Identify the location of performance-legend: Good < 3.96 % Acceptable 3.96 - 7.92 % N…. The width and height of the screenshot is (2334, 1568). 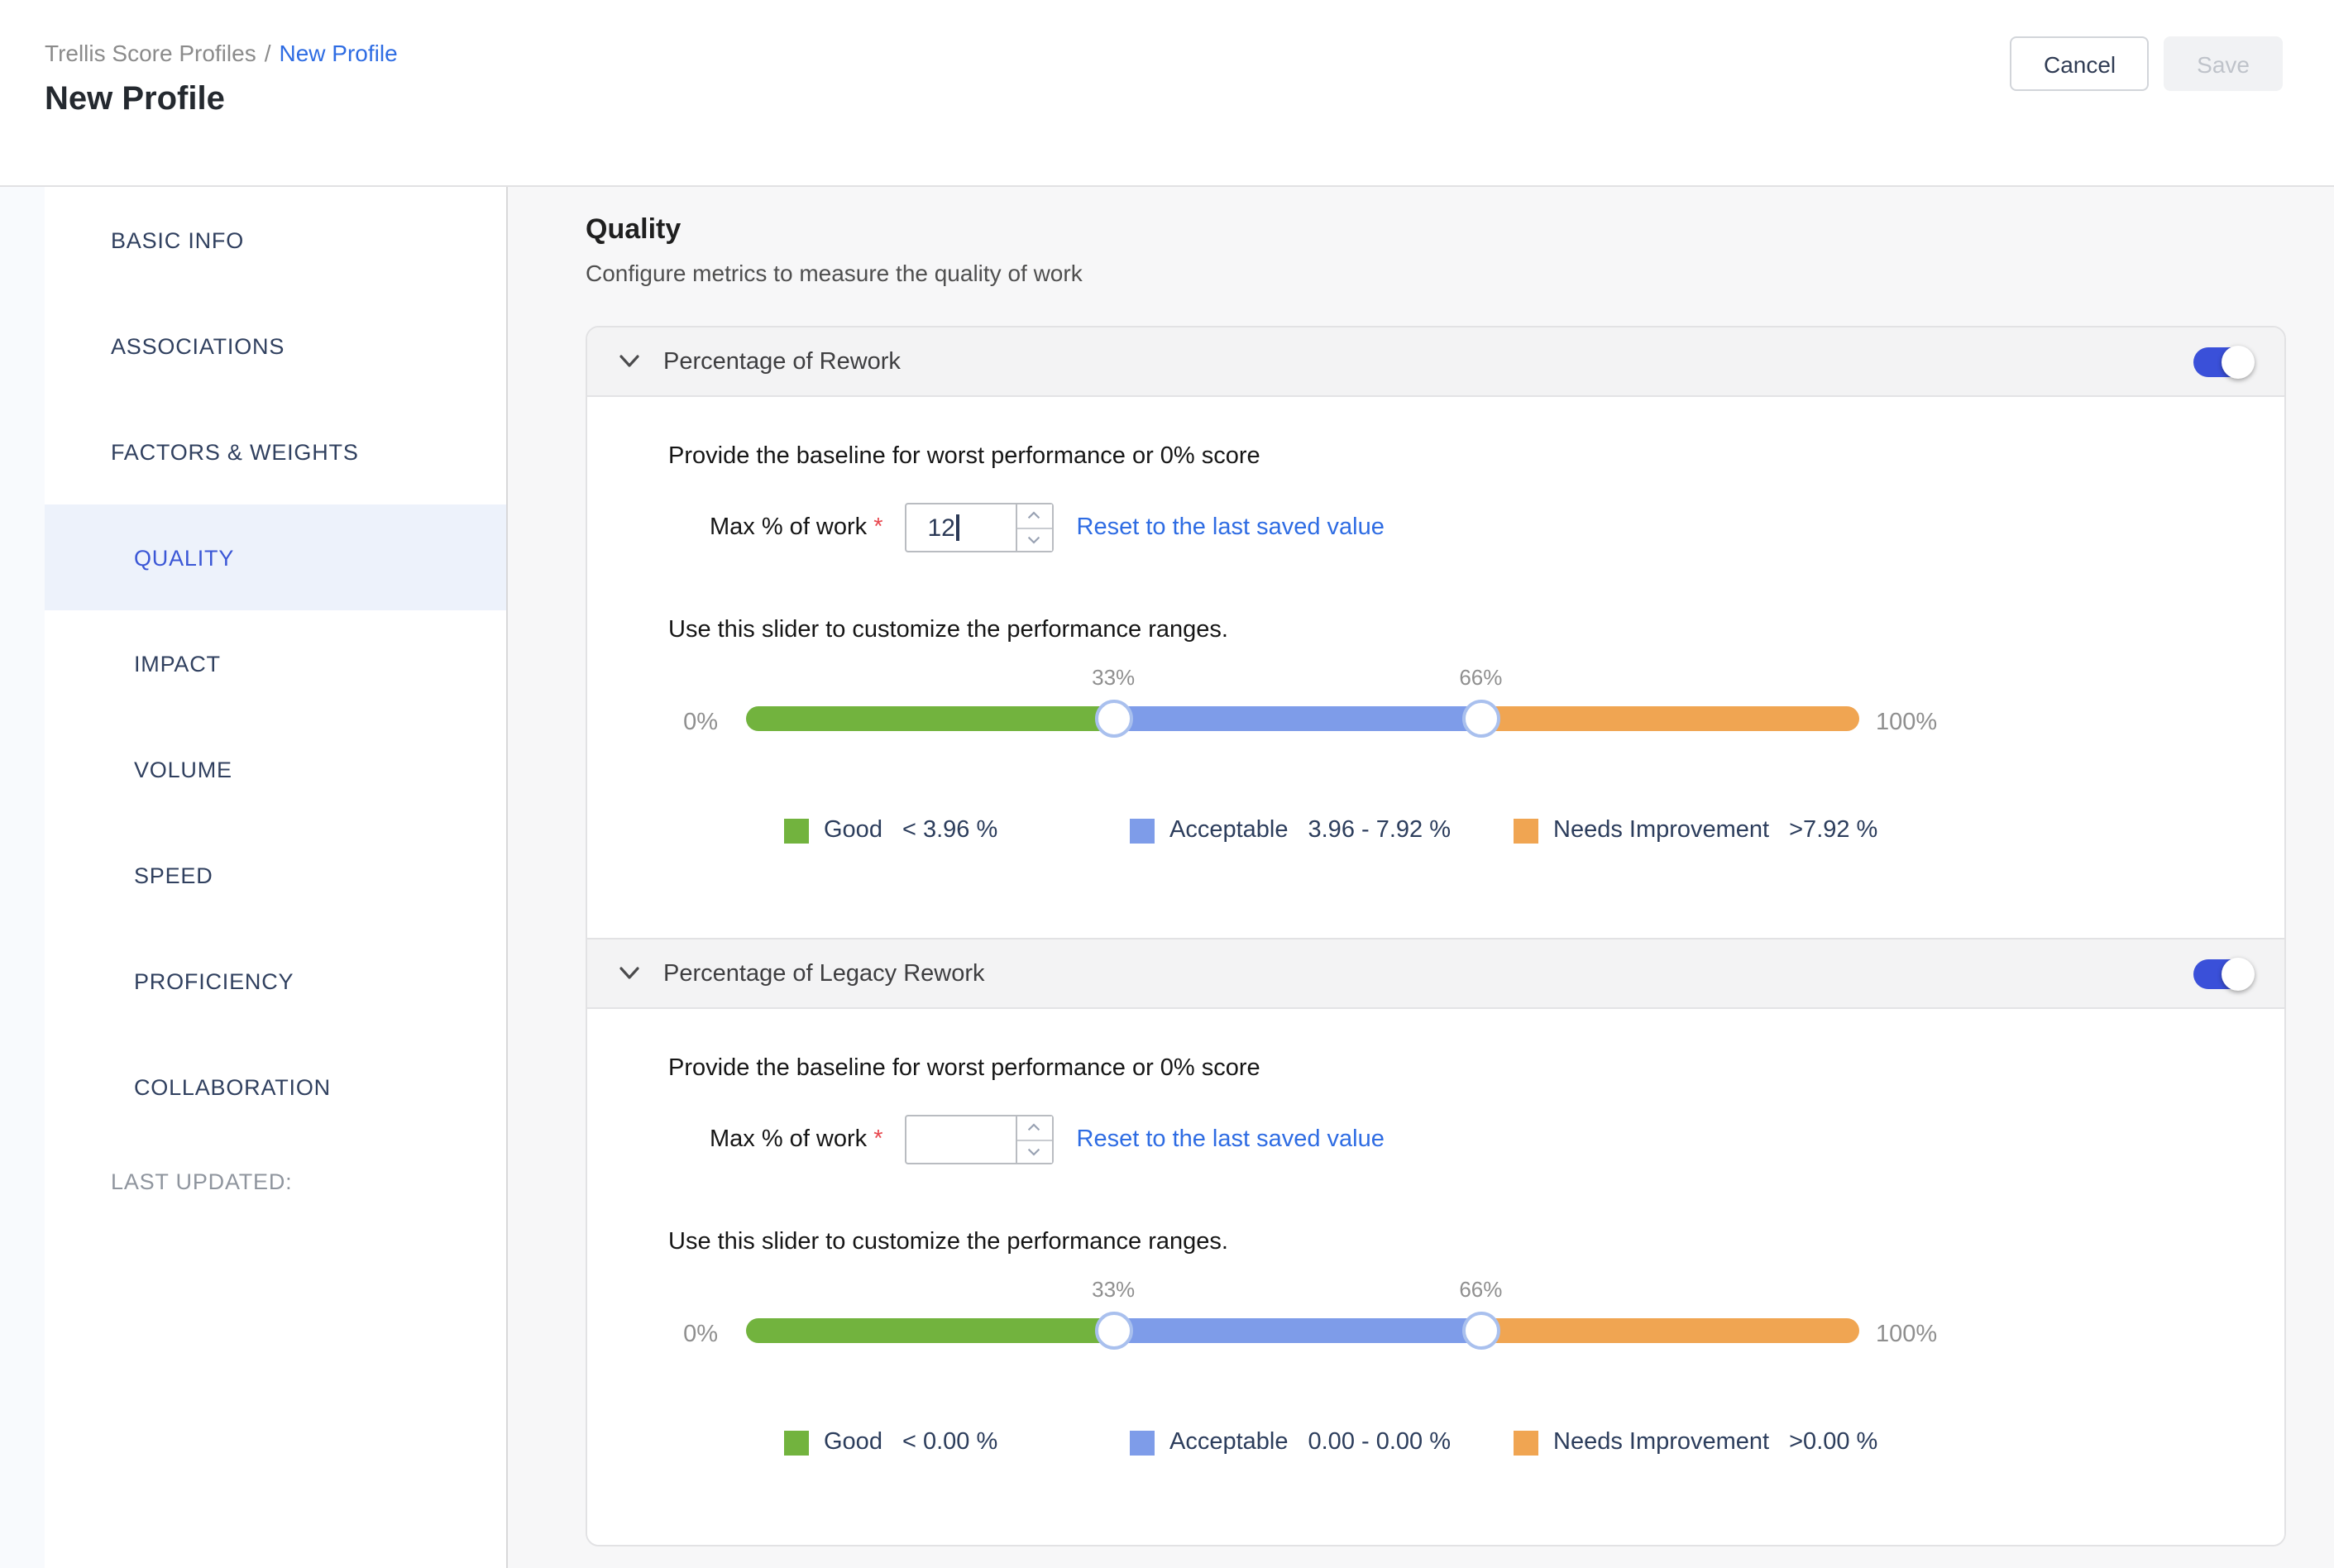
(1476, 832).